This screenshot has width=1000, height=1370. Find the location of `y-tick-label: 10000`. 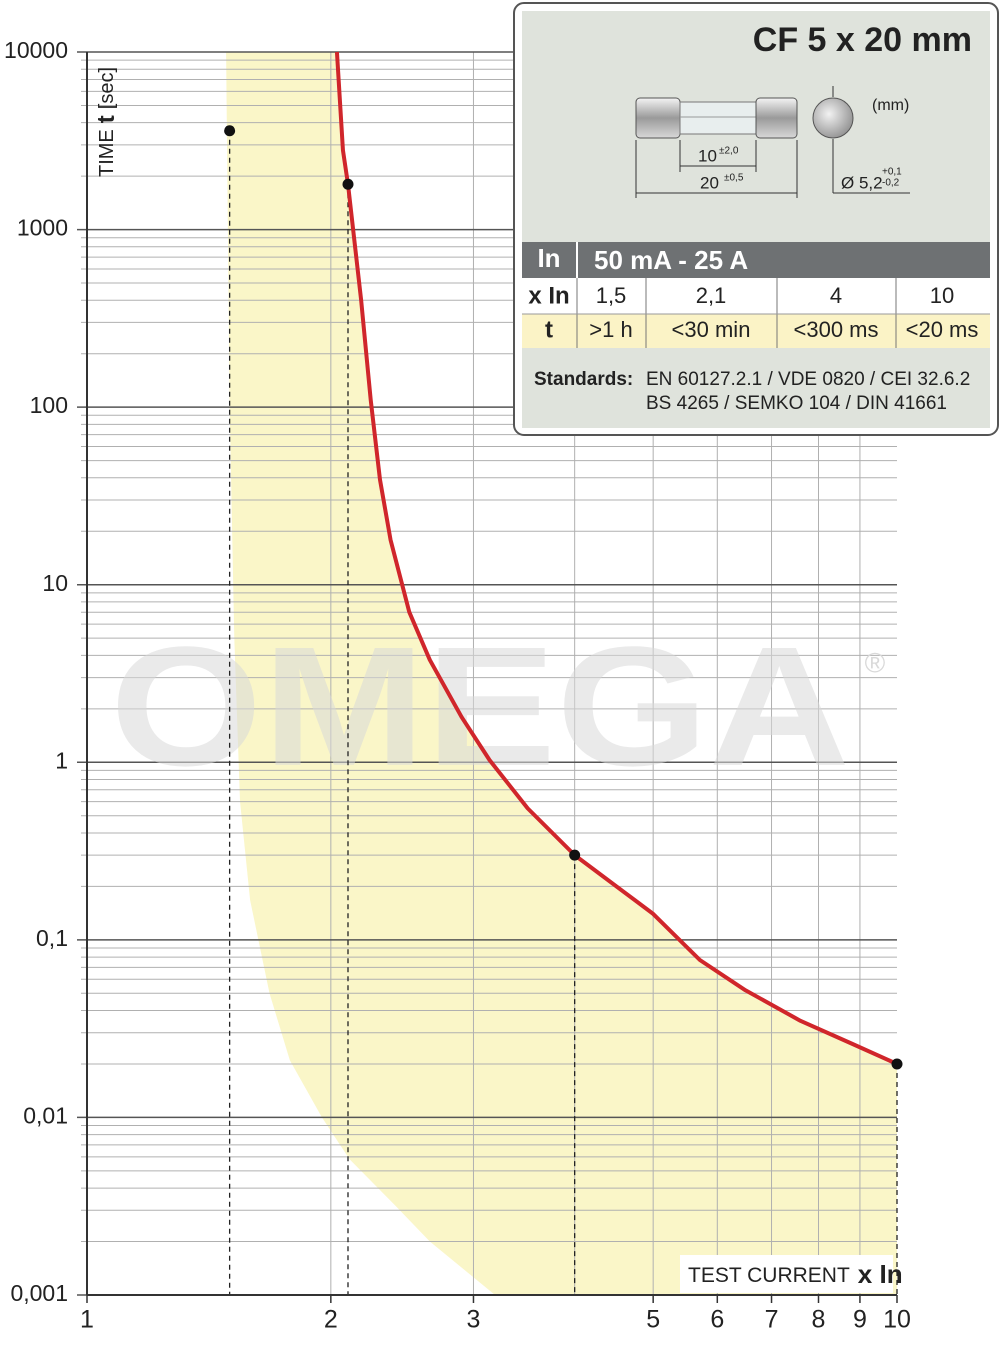

y-tick-label: 10000 is located at coordinates (36, 50).